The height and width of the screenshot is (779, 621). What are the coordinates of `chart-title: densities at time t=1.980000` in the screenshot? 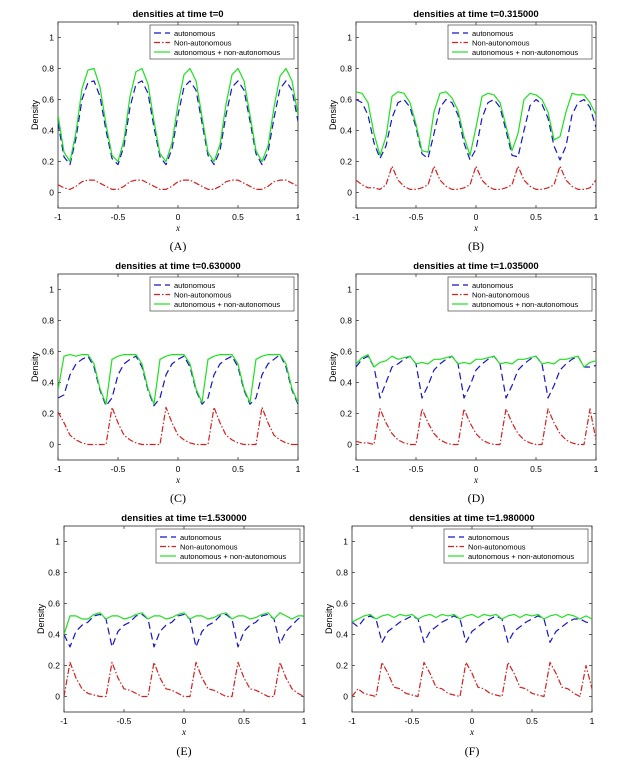 It's located at (471, 518).